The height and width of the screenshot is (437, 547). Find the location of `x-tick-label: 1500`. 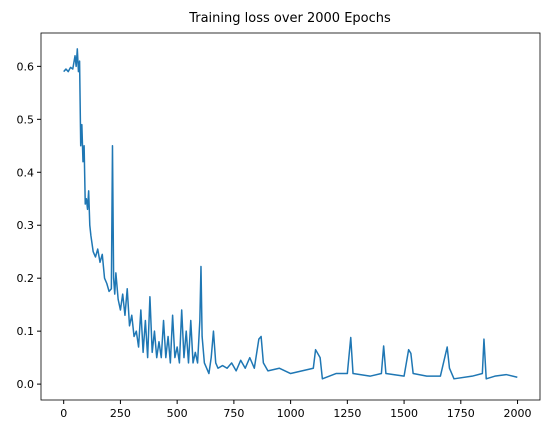

x-tick-label: 1500 is located at coordinates (404, 413).